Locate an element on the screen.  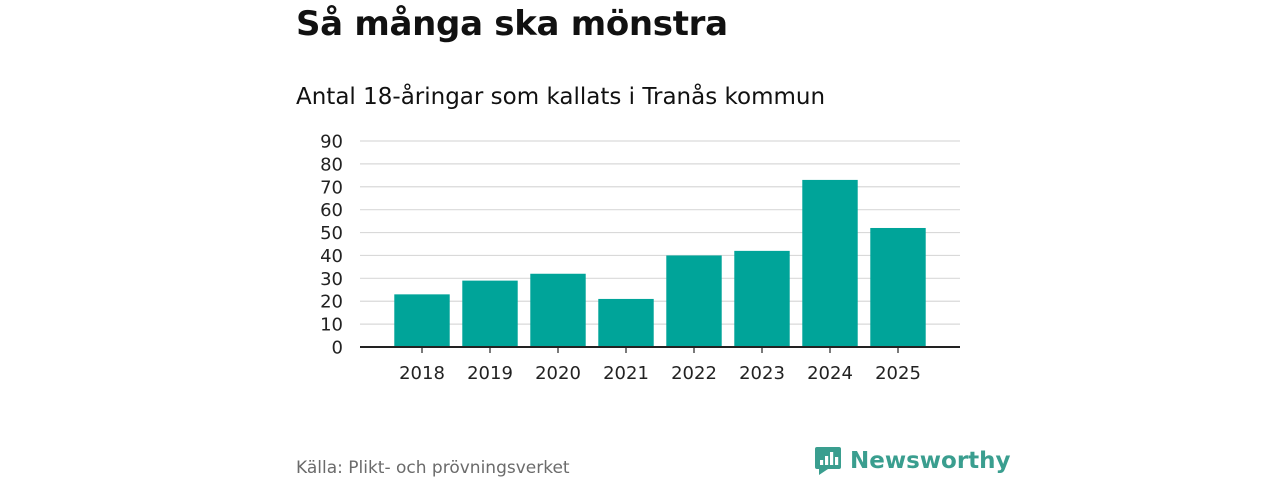
y-tick-label: 90 is located at coordinates (331, 142).